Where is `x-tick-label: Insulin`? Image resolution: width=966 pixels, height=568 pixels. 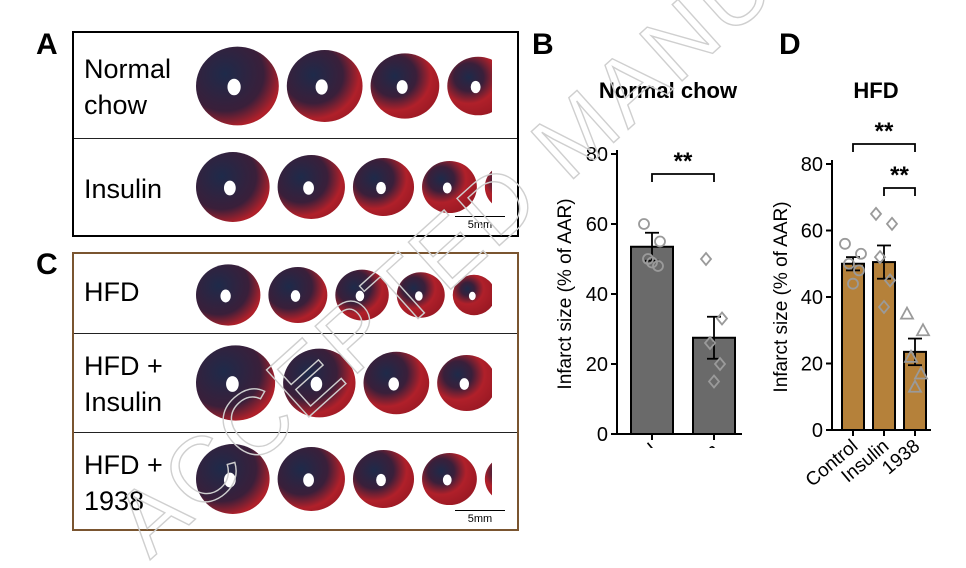 x-tick-label: Insulin is located at coordinates (696, 444).